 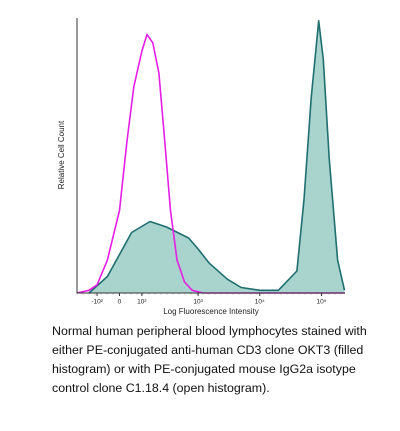 What do you see at coordinates (142, 302) in the screenshot?
I see `x-tick-label: 10²` at bounding box center [142, 302].